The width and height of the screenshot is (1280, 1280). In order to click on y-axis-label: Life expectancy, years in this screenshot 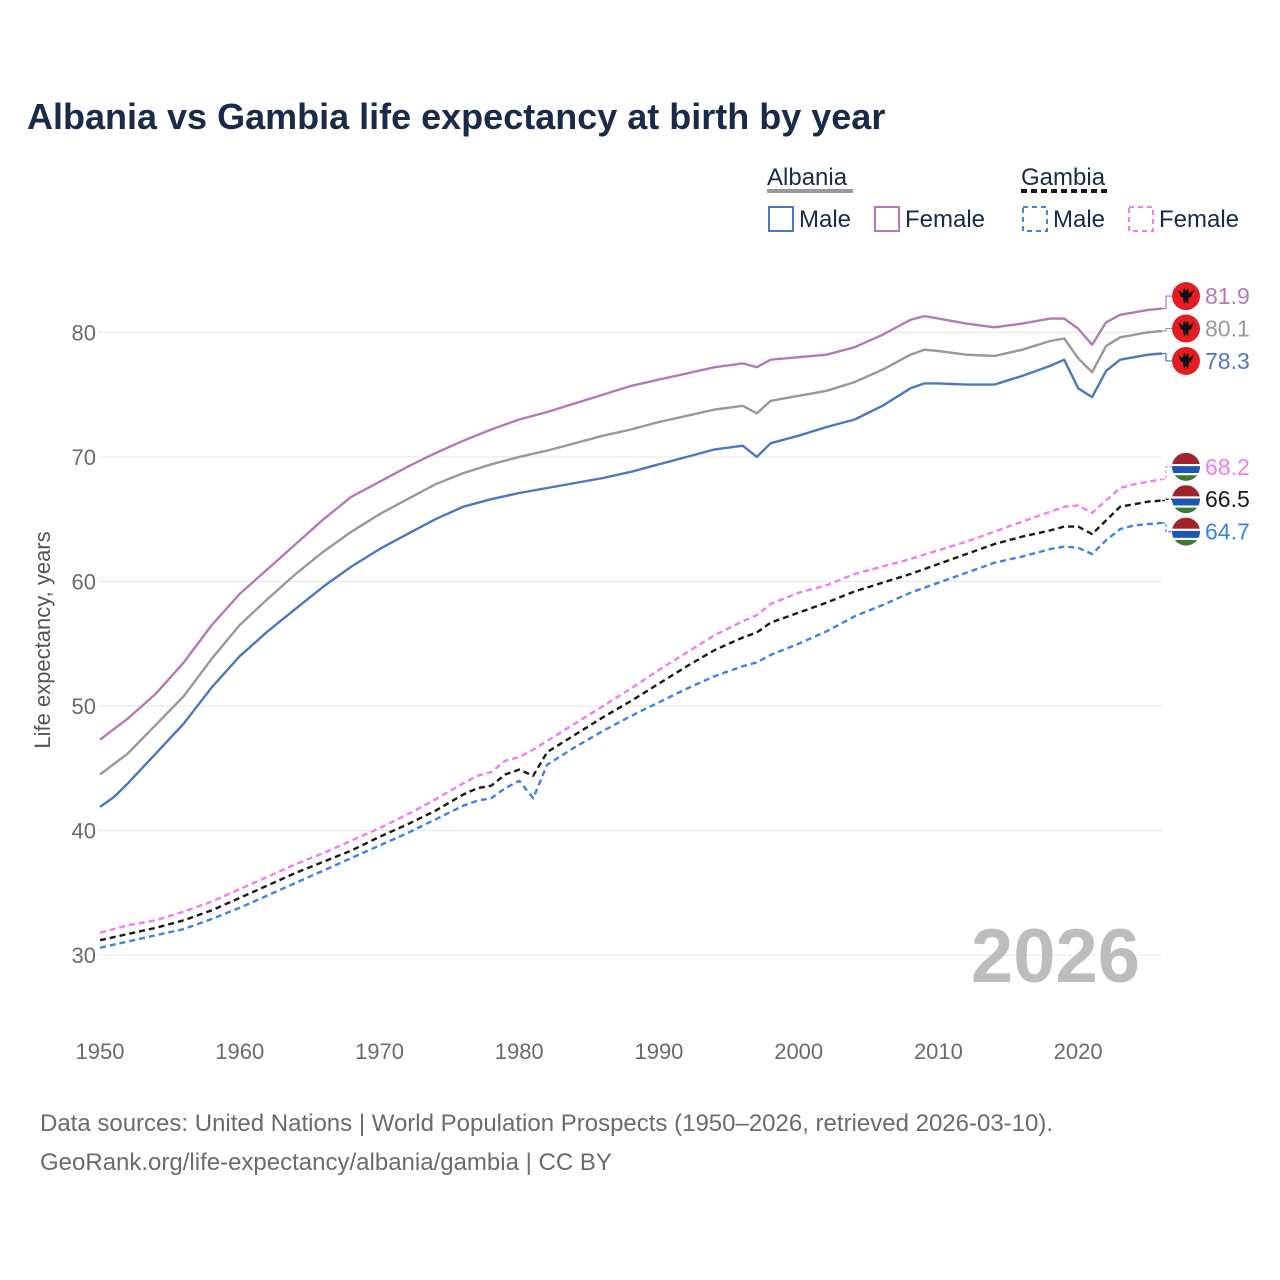, I will do `click(42, 639)`.